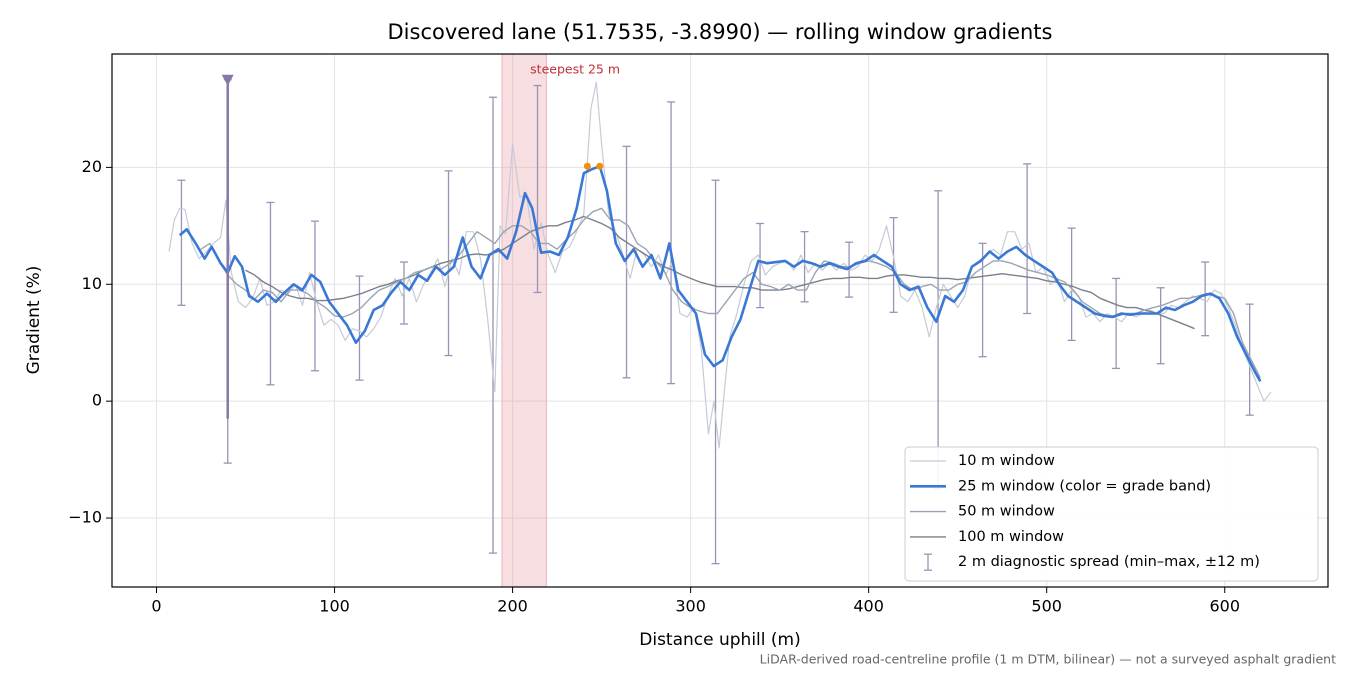  What do you see at coordinates (719, 640) in the screenshot?
I see `x-axis-label: Distance uphill (m)` at bounding box center [719, 640].